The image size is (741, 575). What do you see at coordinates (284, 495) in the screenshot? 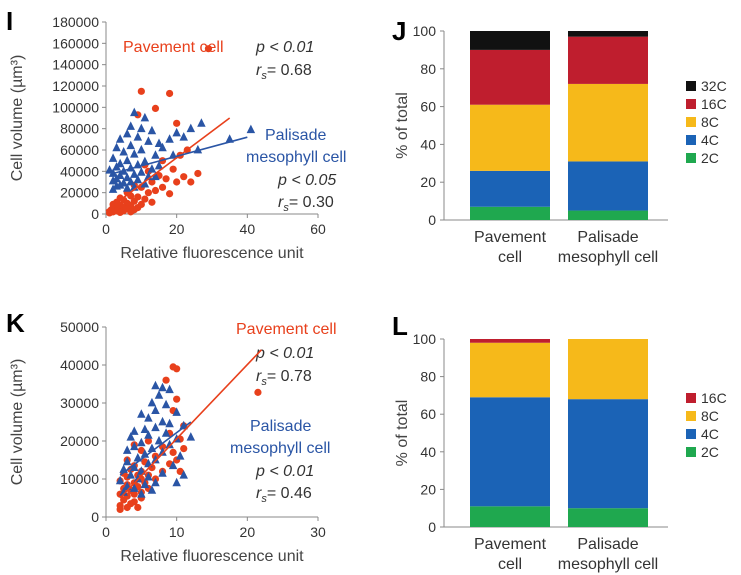
I see `scatter-k-palisade-r: rs= 0.46` at bounding box center [284, 495].